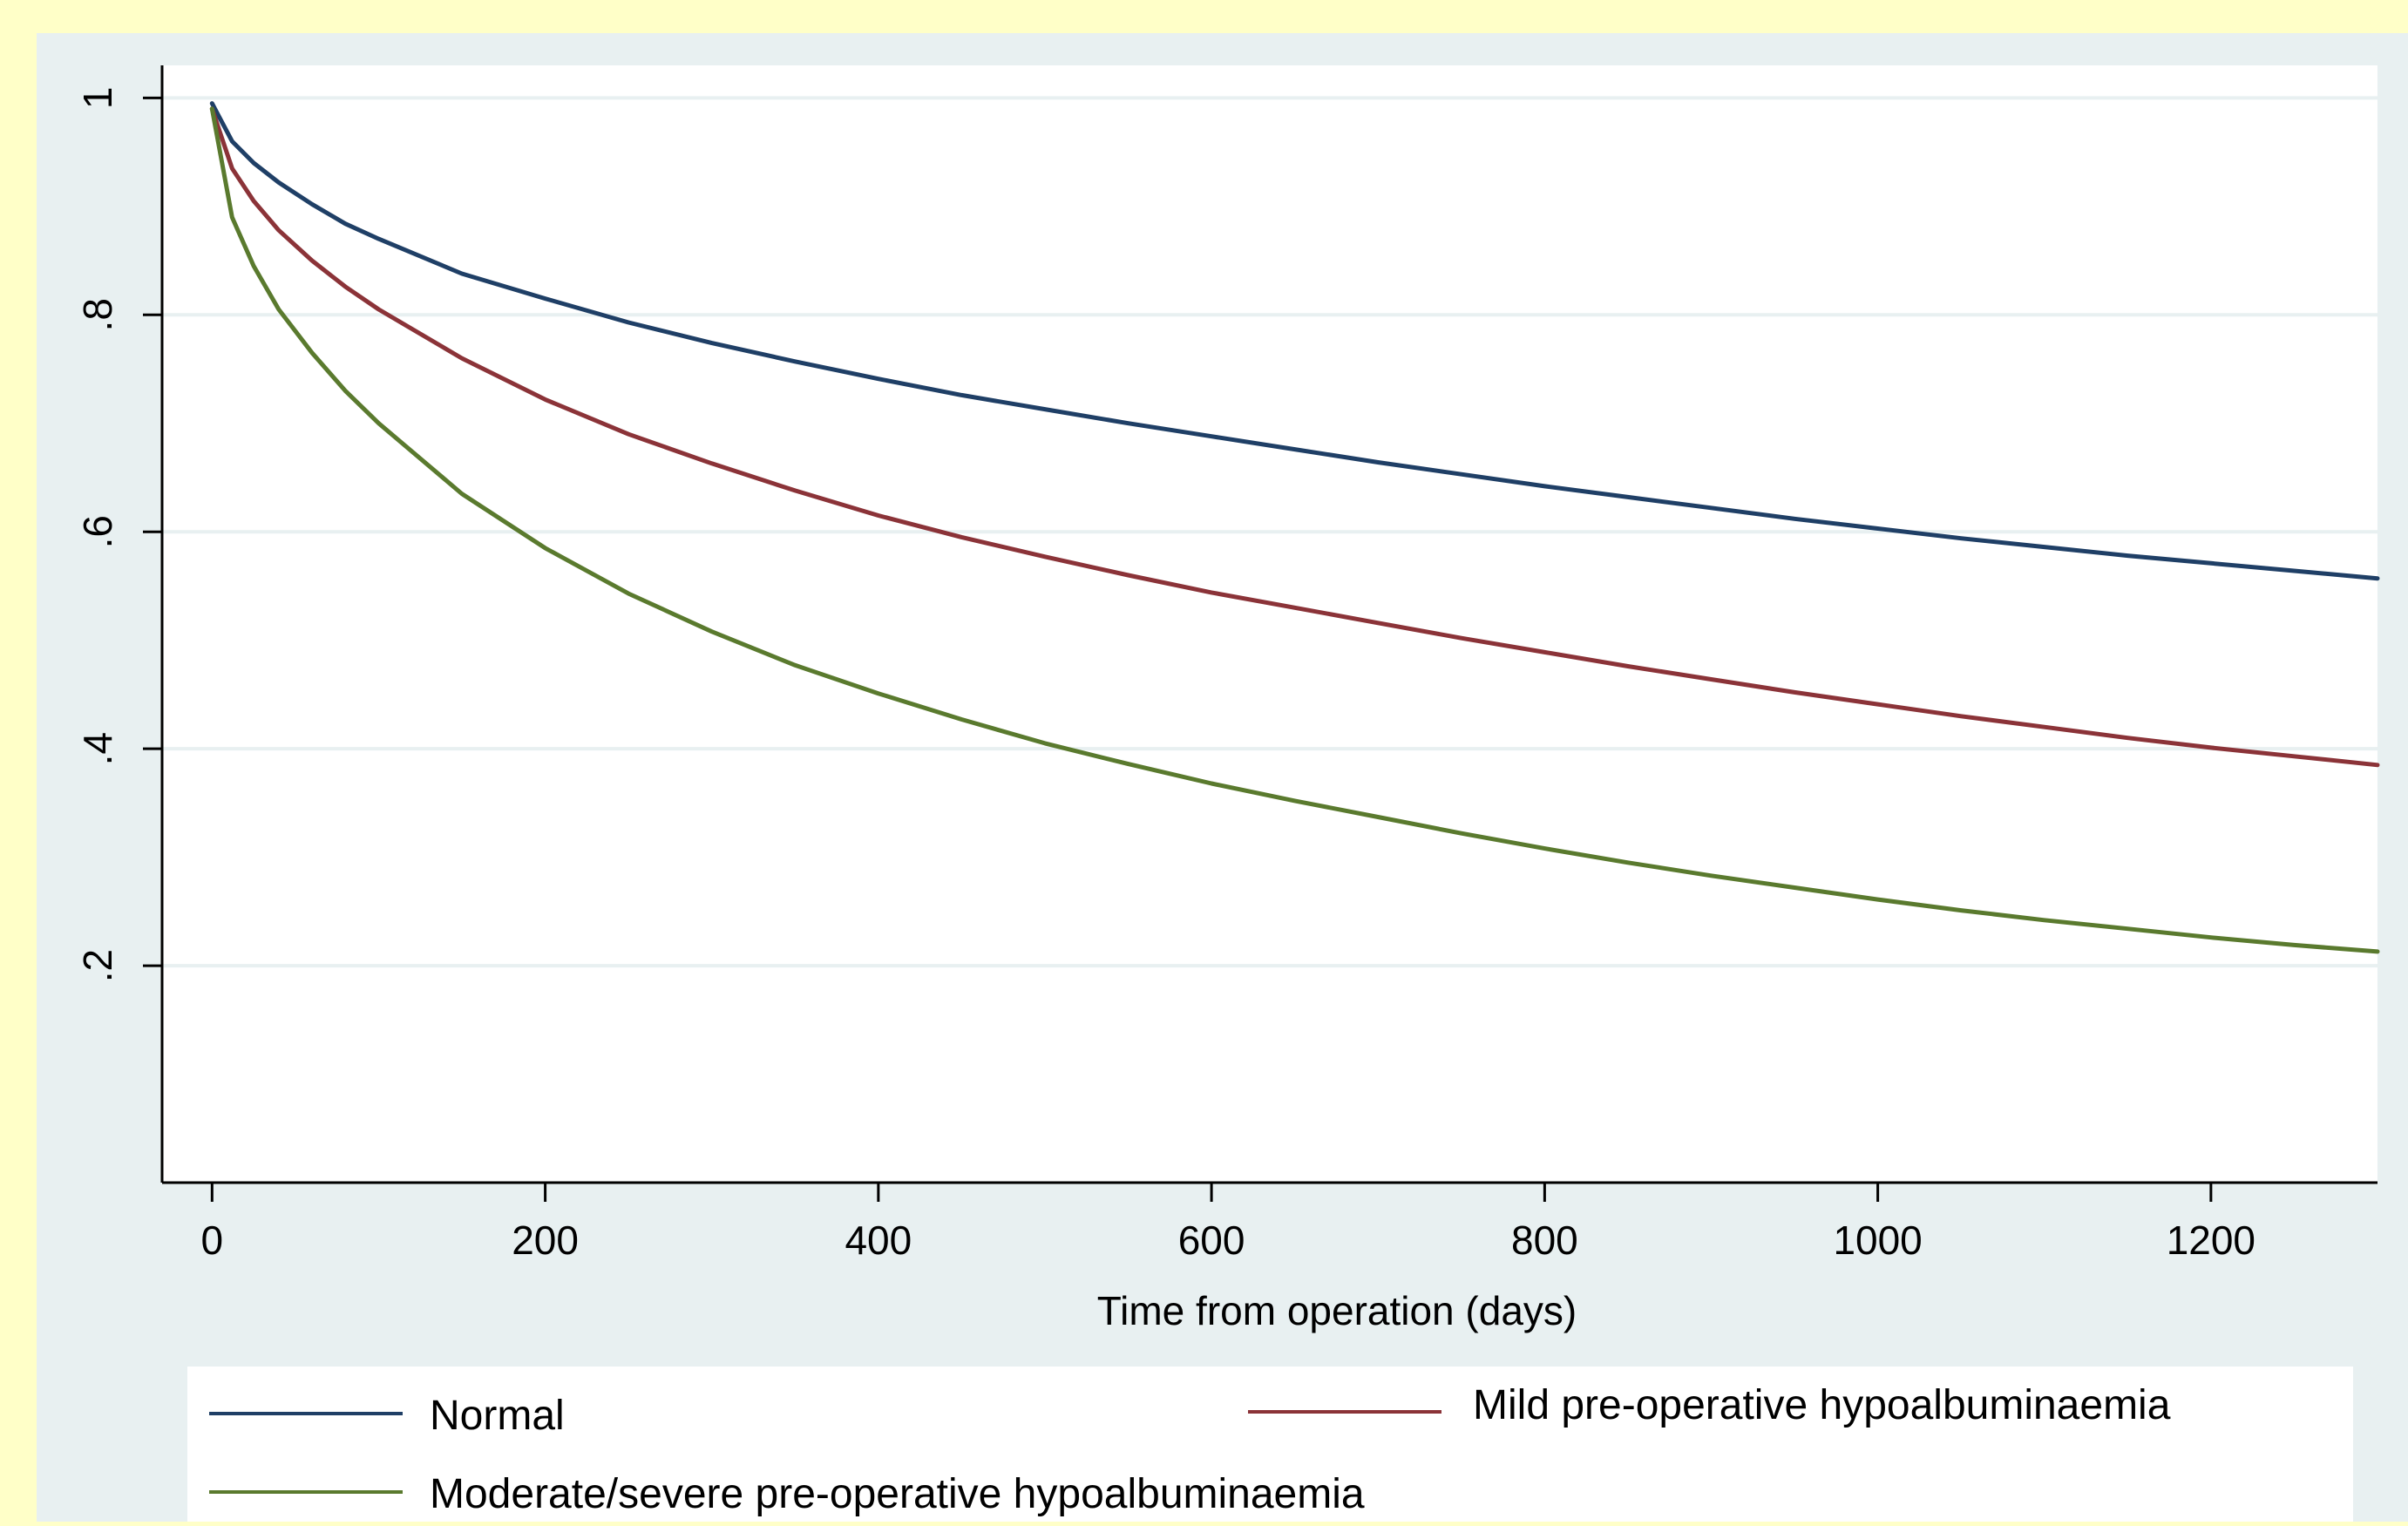 This screenshot has height=1526, width=2408. I want to click on x-tick-label: 600, so click(1211, 1240).